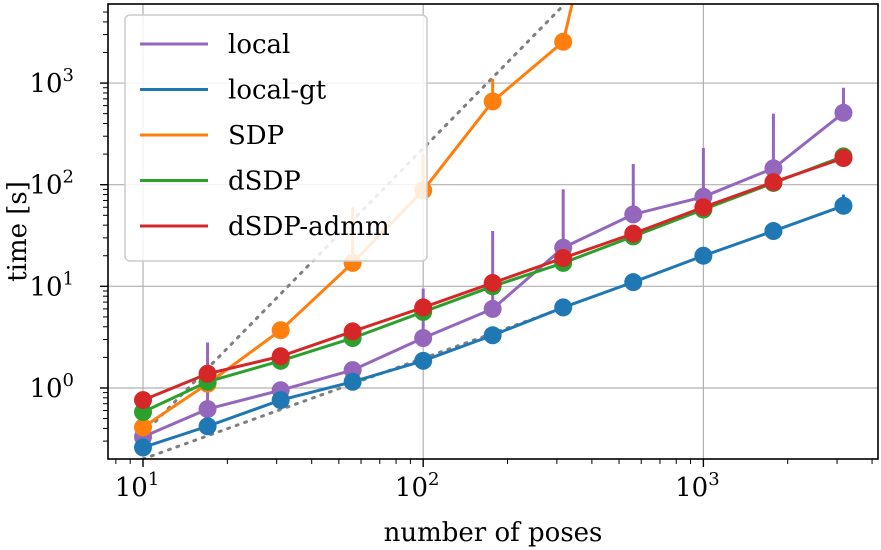 Image resolution: width=881 pixels, height=550 pixels. What do you see at coordinates (51, 285) in the screenshot?
I see `y-tick-label: 101` at bounding box center [51, 285].